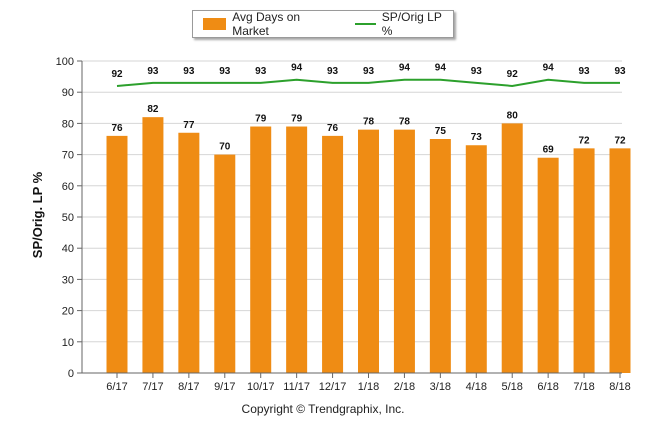  Describe the element at coordinates (68, 280) in the screenshot. I see `y-tick-label: 30` at that location.